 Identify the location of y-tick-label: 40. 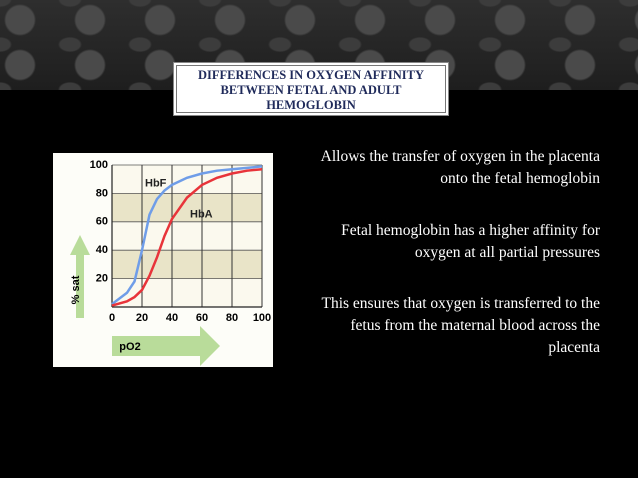
(102, 250).